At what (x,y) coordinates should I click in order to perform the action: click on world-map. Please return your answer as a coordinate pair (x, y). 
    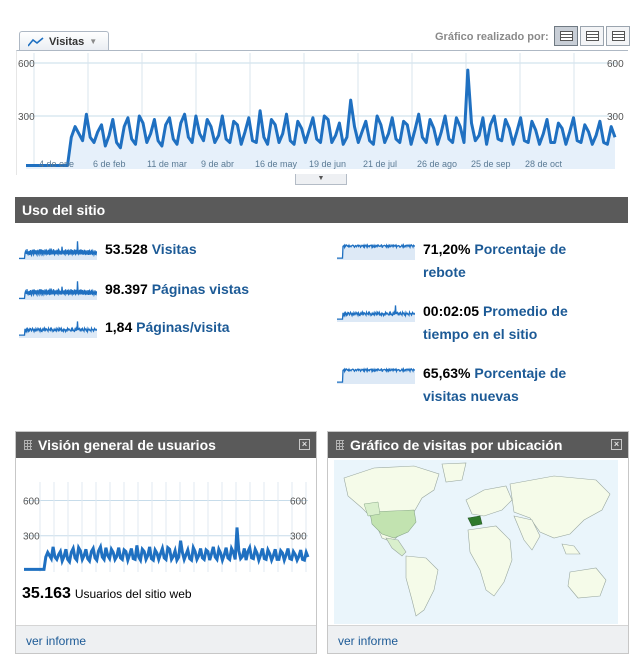
    Looking at the image, I should click on (476, 542).